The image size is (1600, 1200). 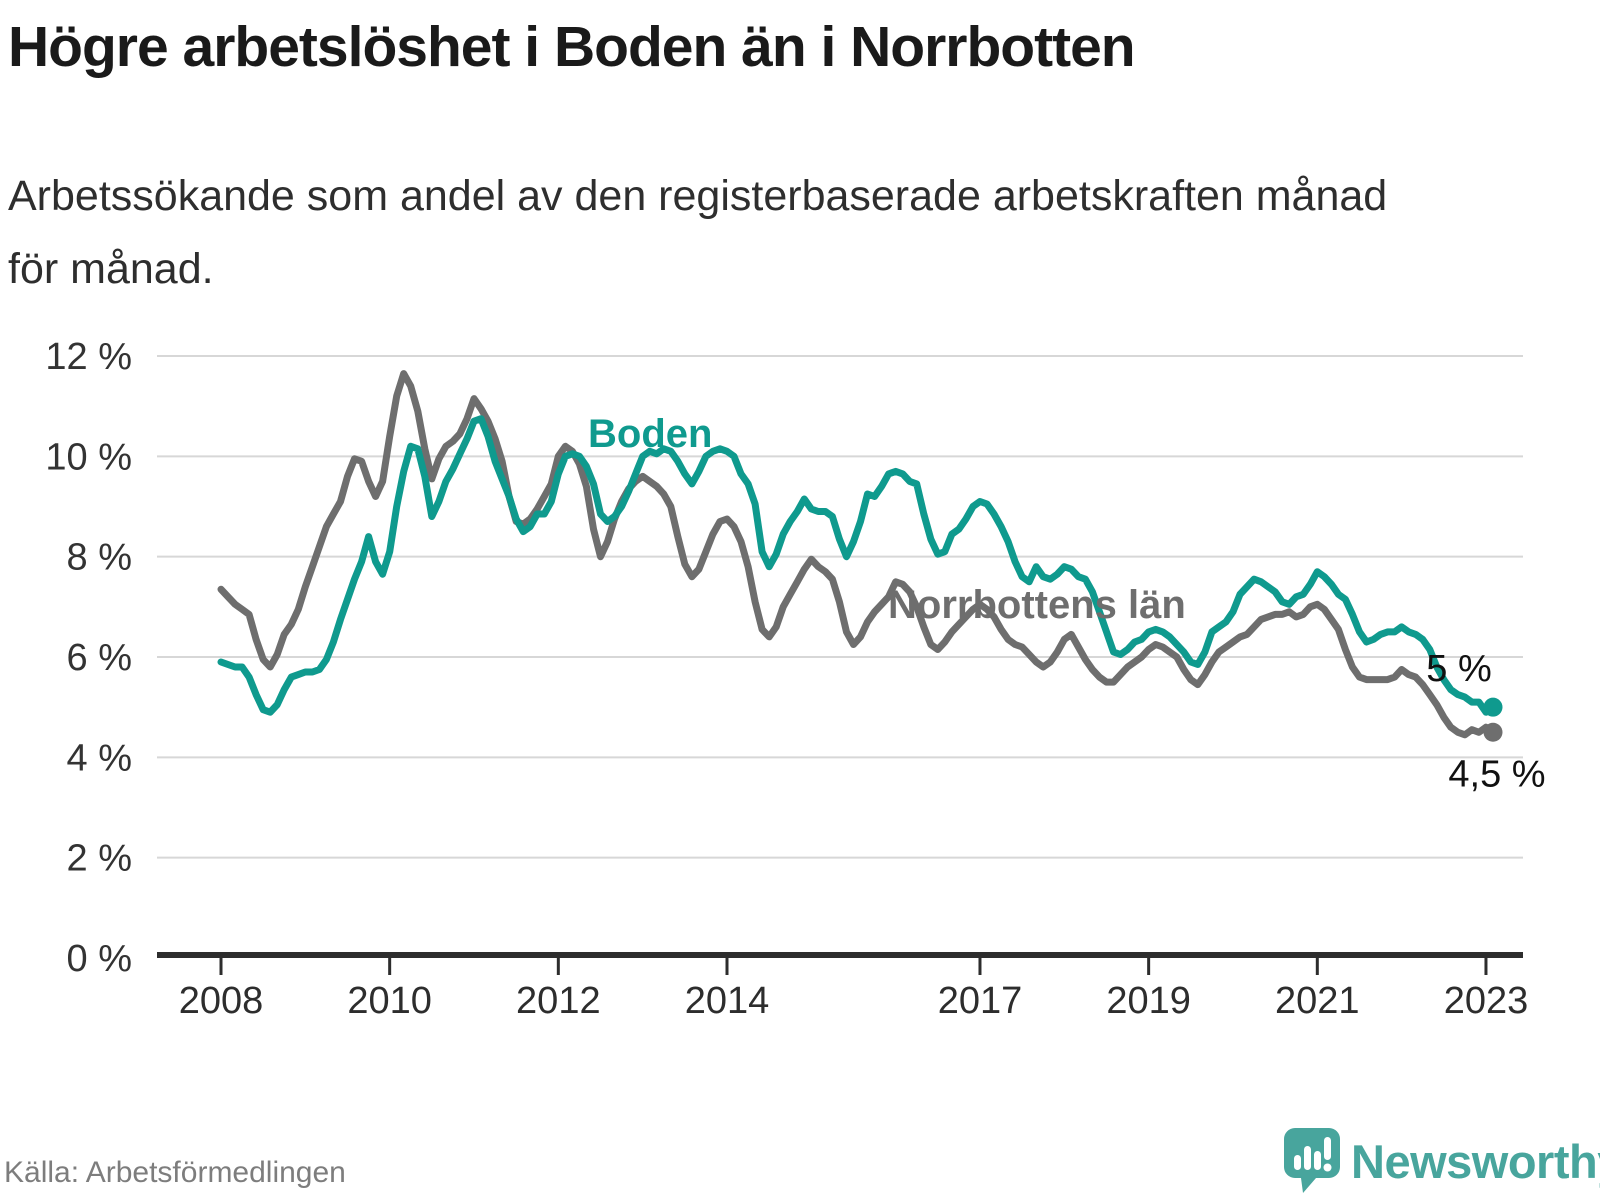 What do you see at coordinates (99, 558) in the screenshot?
I see `y-tick-label-8: 8 %` at bounding box center [99, 558].